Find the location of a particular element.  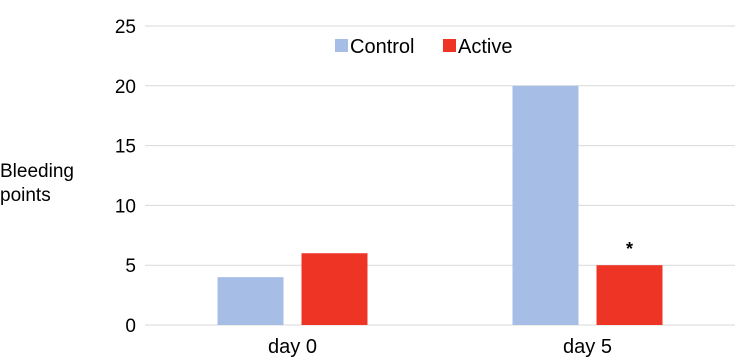

y-tick-label: 0 is located at coordinates (130, 326).